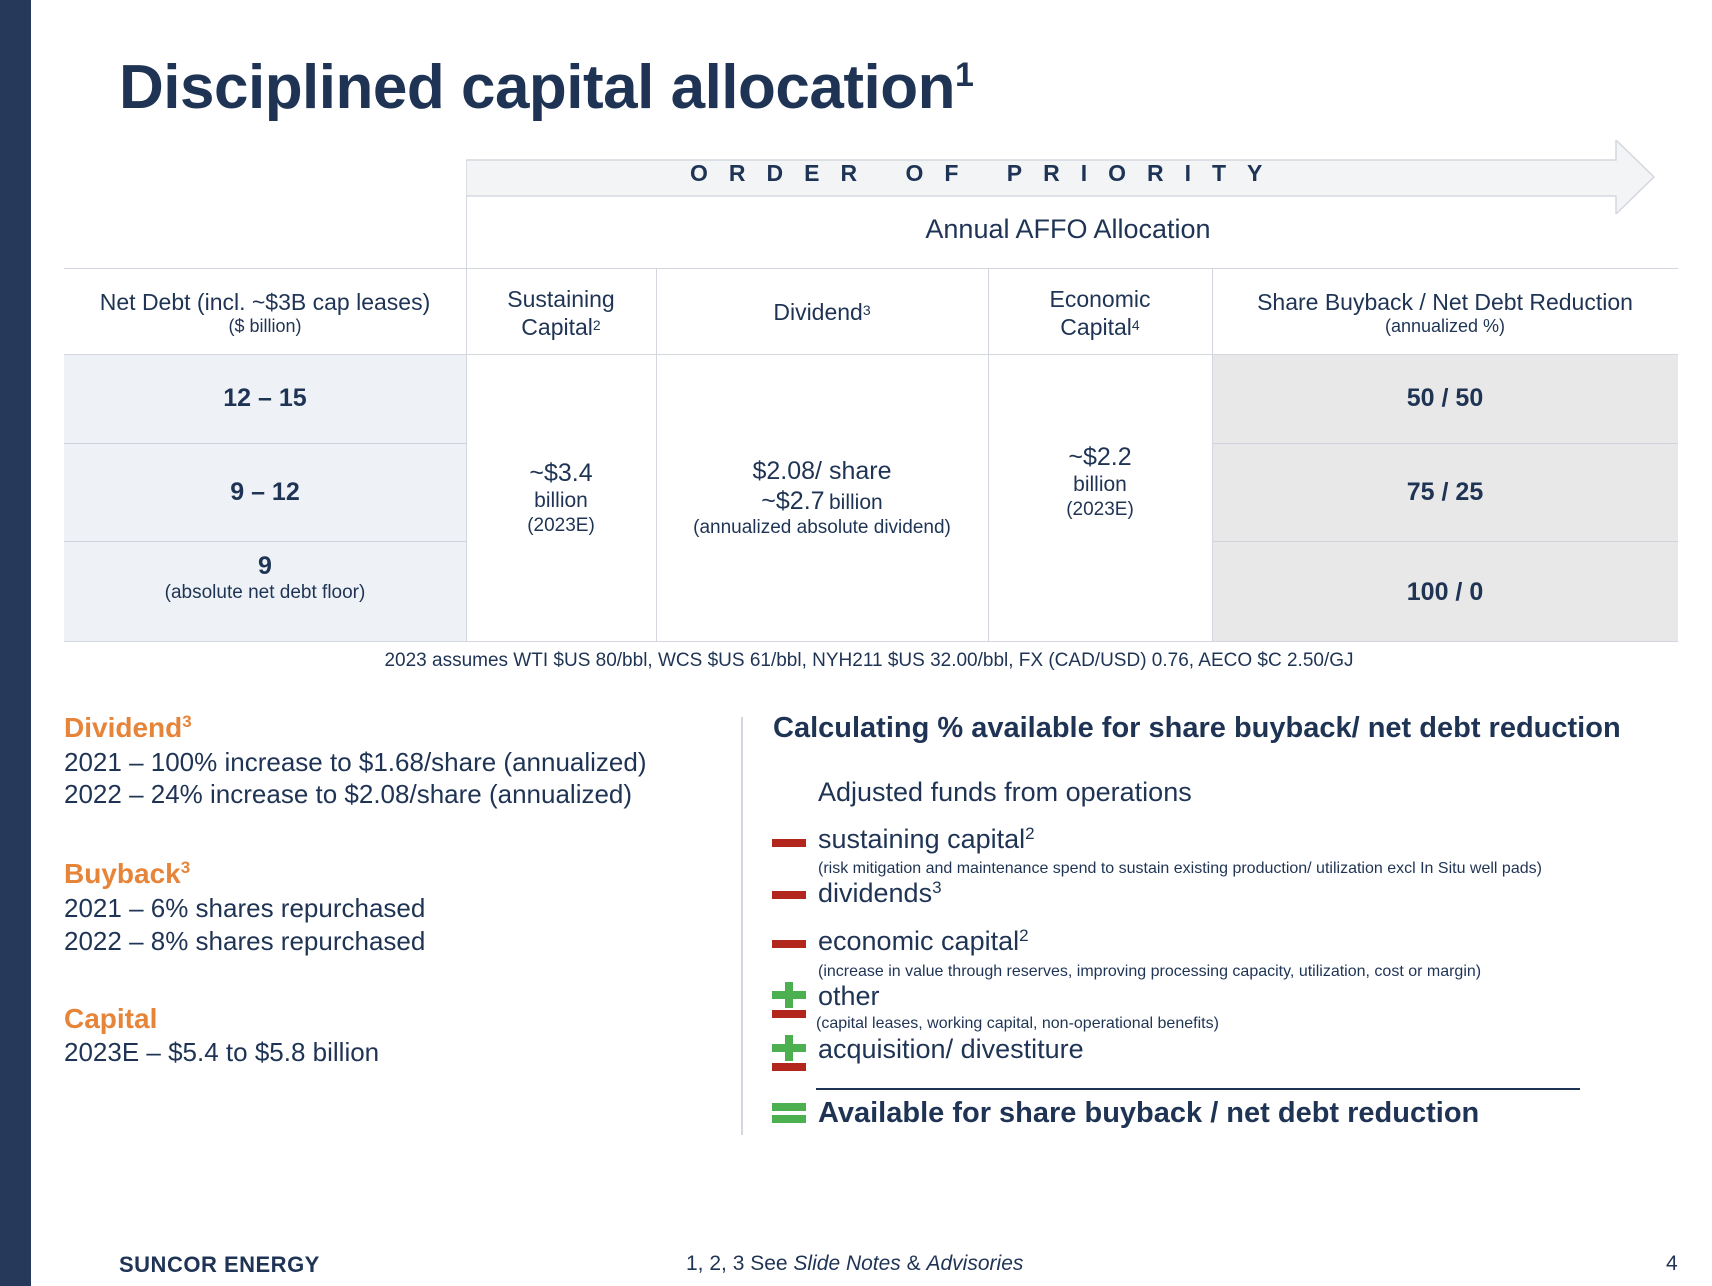  What do you see at coordinates (742, 926) in the screenshot?
I see `vertical-divider` at bounding box center [742, 926].